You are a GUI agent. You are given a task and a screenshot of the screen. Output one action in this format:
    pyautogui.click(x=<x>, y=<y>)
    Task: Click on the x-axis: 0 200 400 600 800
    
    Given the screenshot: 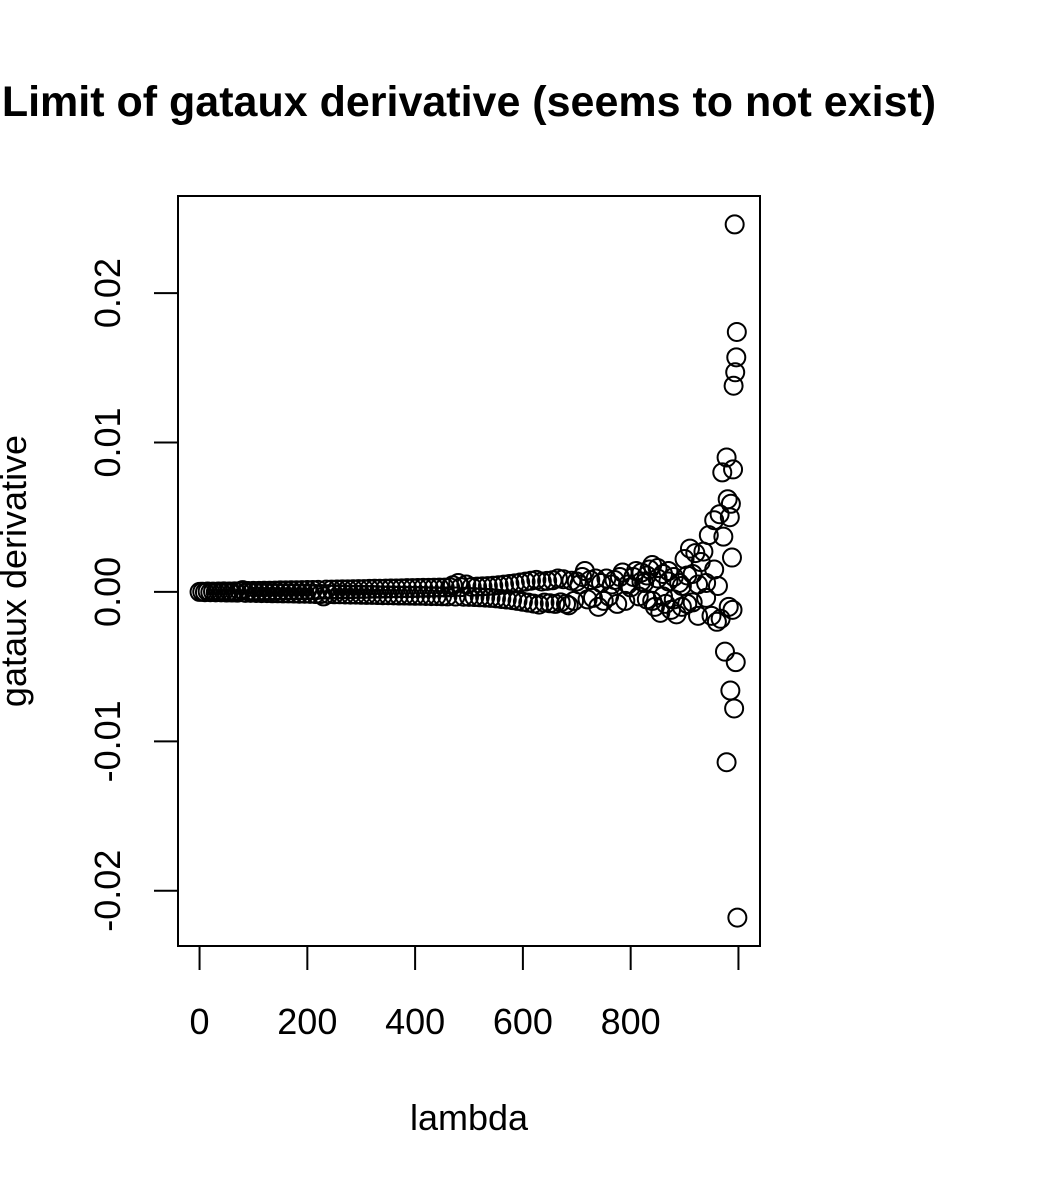 What is the action you would take?
    pyautogui.click(x=465, y=993)
    